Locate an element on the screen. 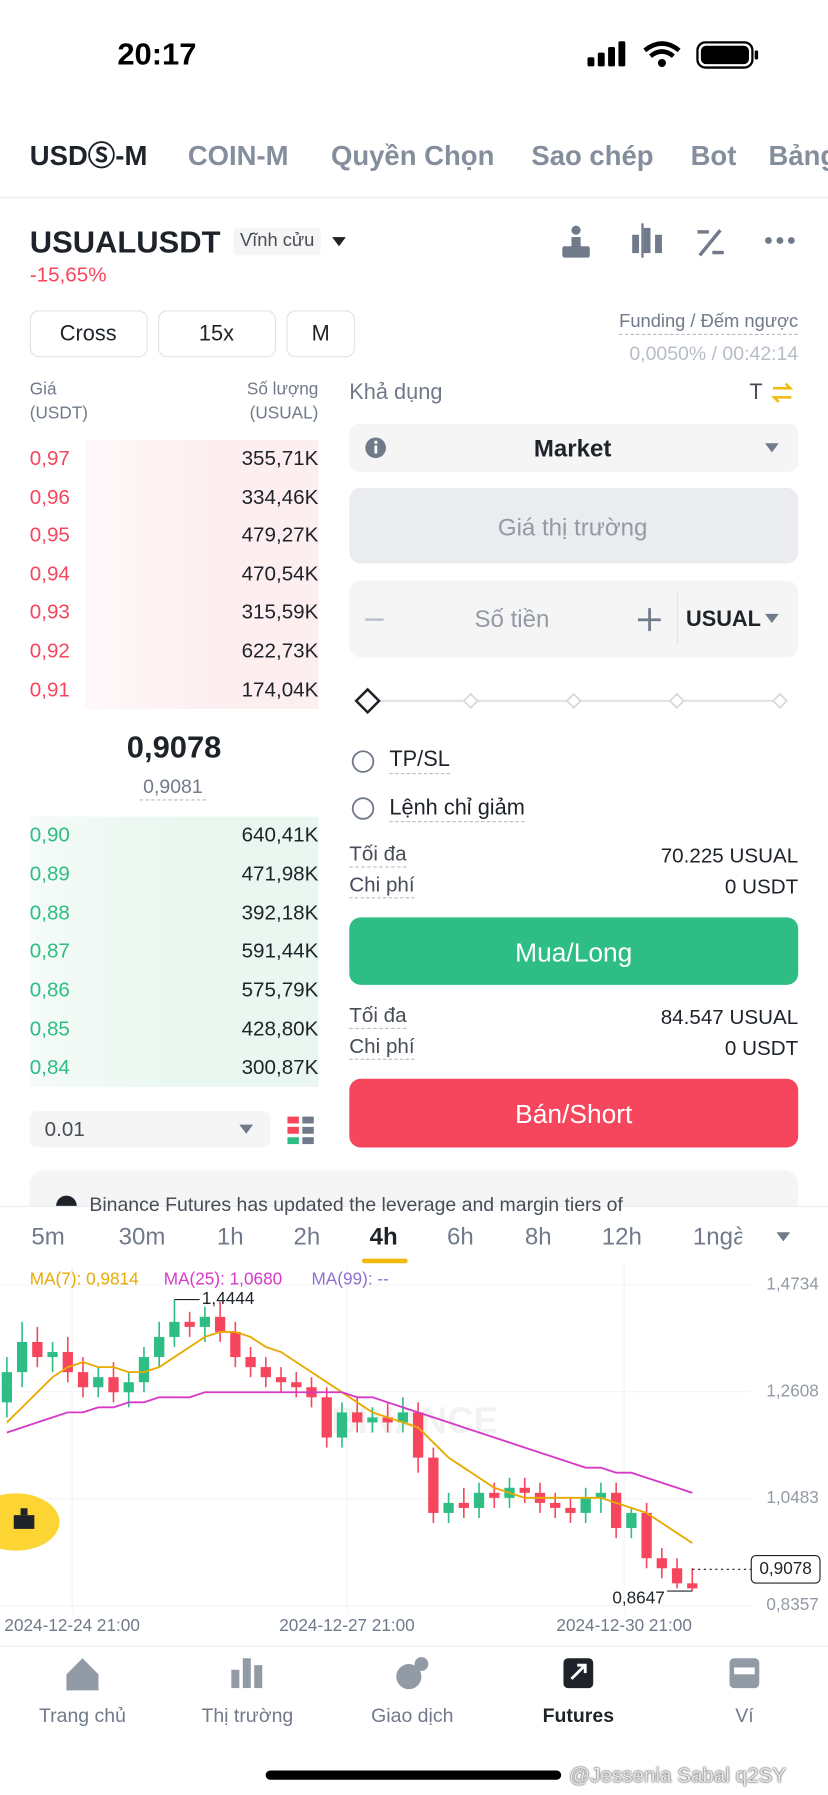 The width and height of the screenshot is (828, 1795). sell-button is located at coordinates (574, 1113).